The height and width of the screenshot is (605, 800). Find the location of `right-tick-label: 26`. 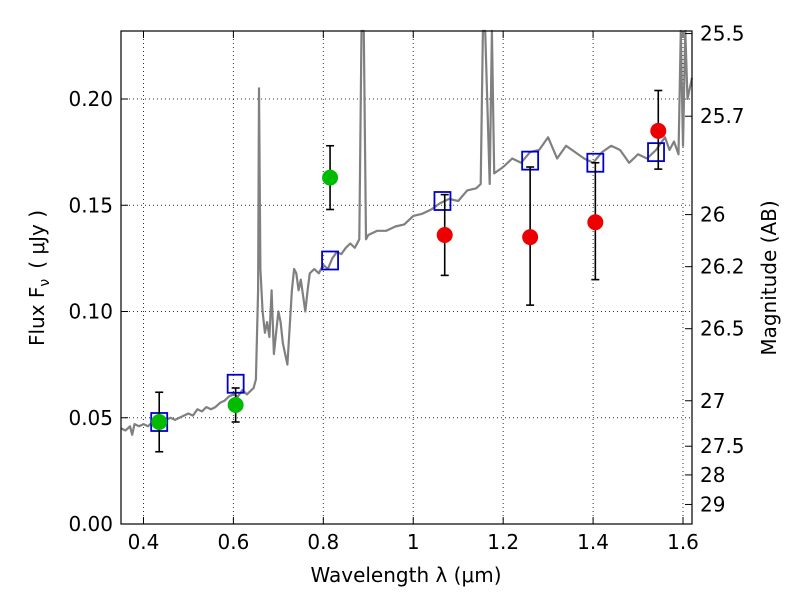

right-tick-label: 26 is located at coordinates (712, 215).